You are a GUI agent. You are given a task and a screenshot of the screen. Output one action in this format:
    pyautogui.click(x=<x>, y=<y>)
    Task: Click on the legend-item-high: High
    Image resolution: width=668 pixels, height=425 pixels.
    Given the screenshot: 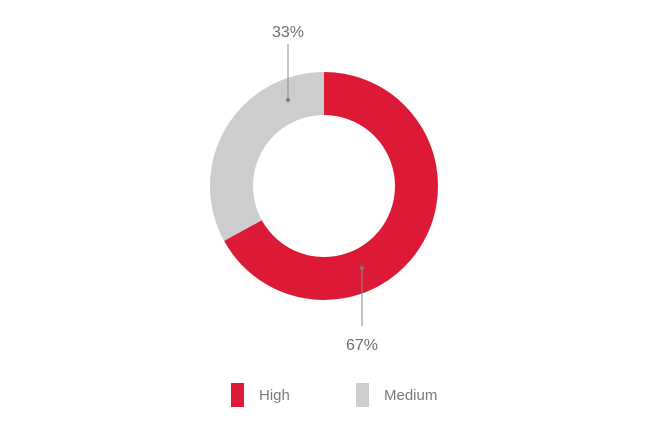 What is the action you would take?
    pyautogui.click(x=260, y=395)
    